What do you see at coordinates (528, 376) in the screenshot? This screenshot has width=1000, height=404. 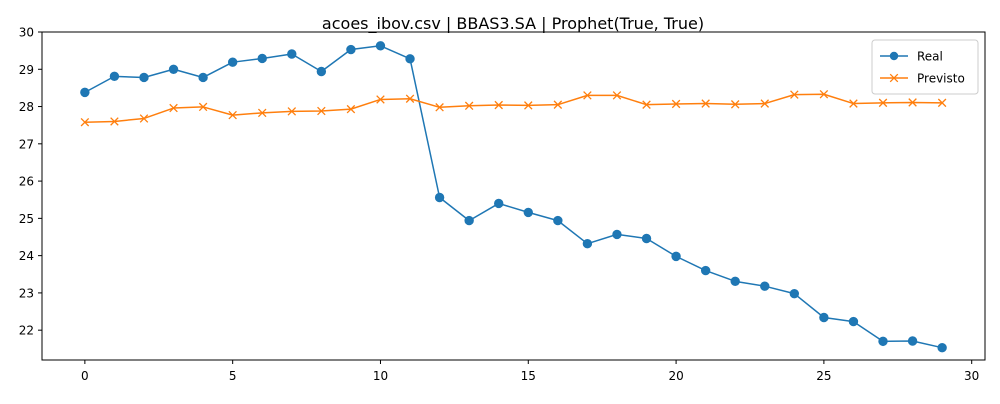 I see `x-tick-label: 15` at bounding box center [528, 376].